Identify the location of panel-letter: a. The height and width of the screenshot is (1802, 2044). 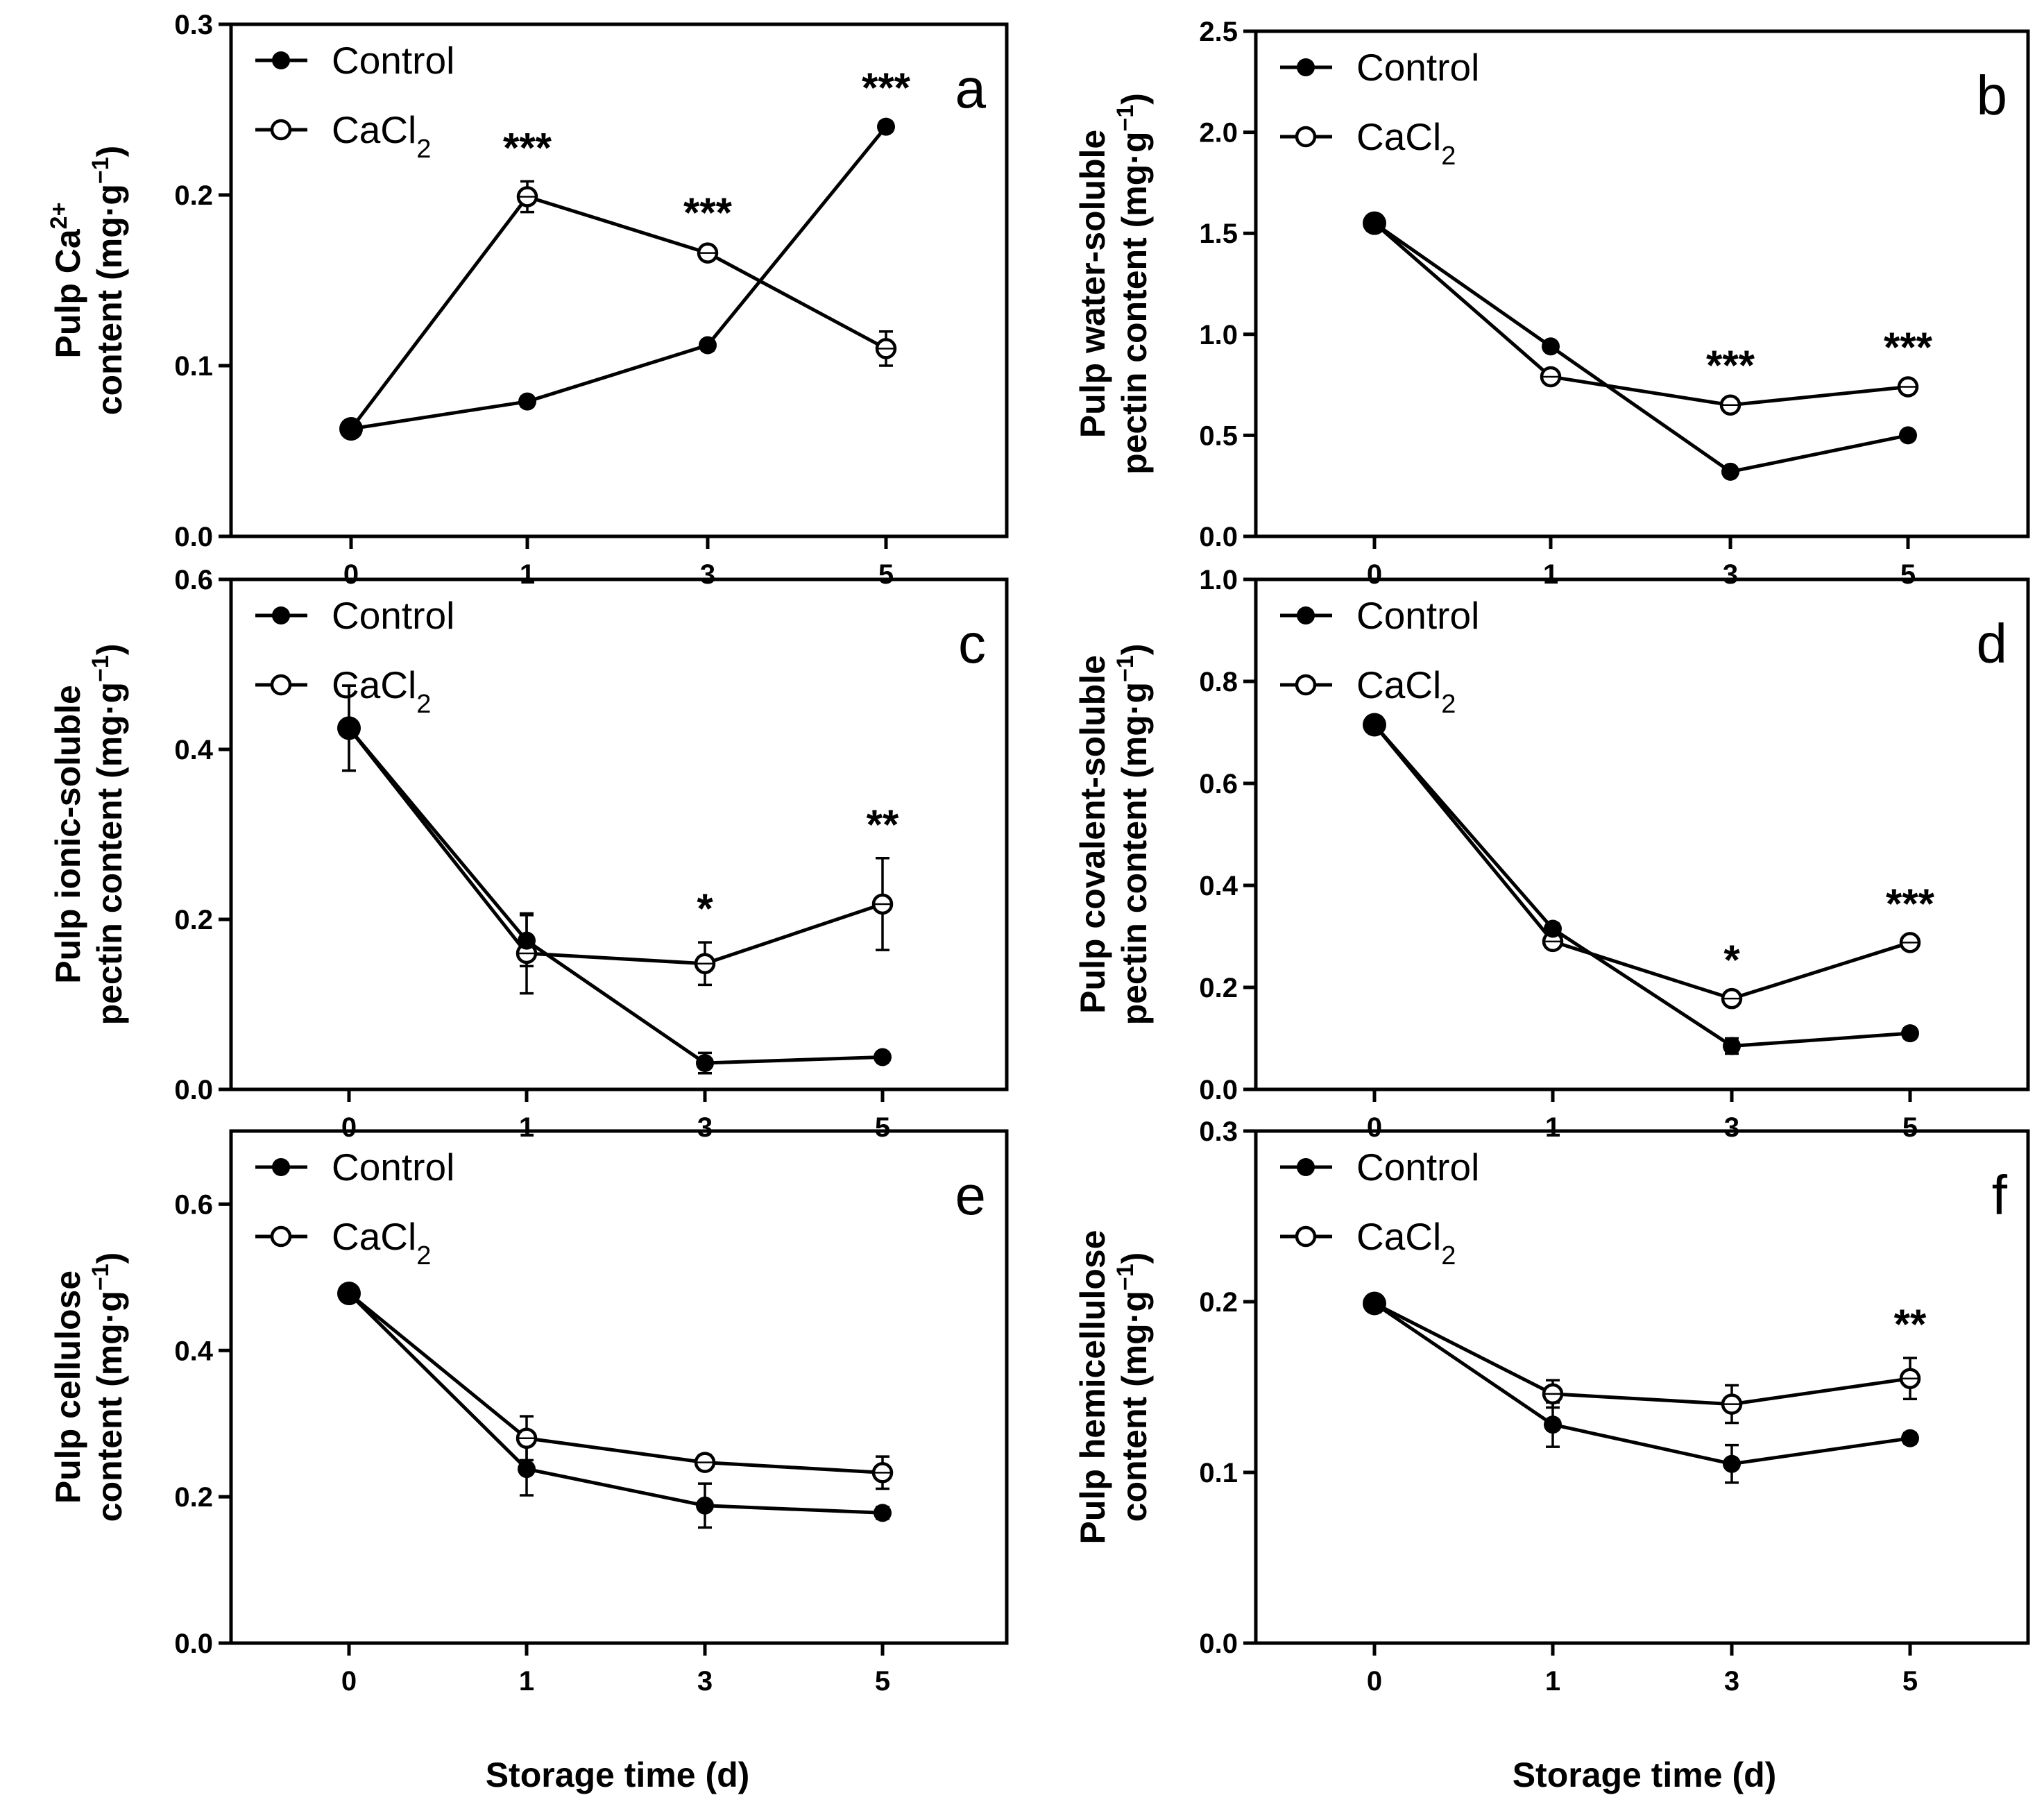
(971, 88).